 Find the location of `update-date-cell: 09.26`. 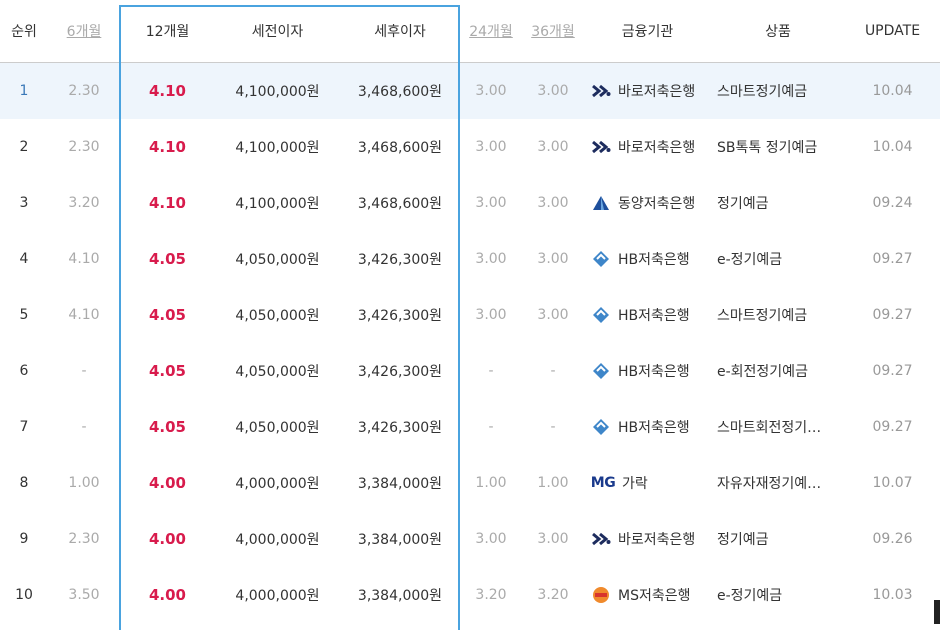

update-date-cell: 09.26 is located at coordinates (892, 539).